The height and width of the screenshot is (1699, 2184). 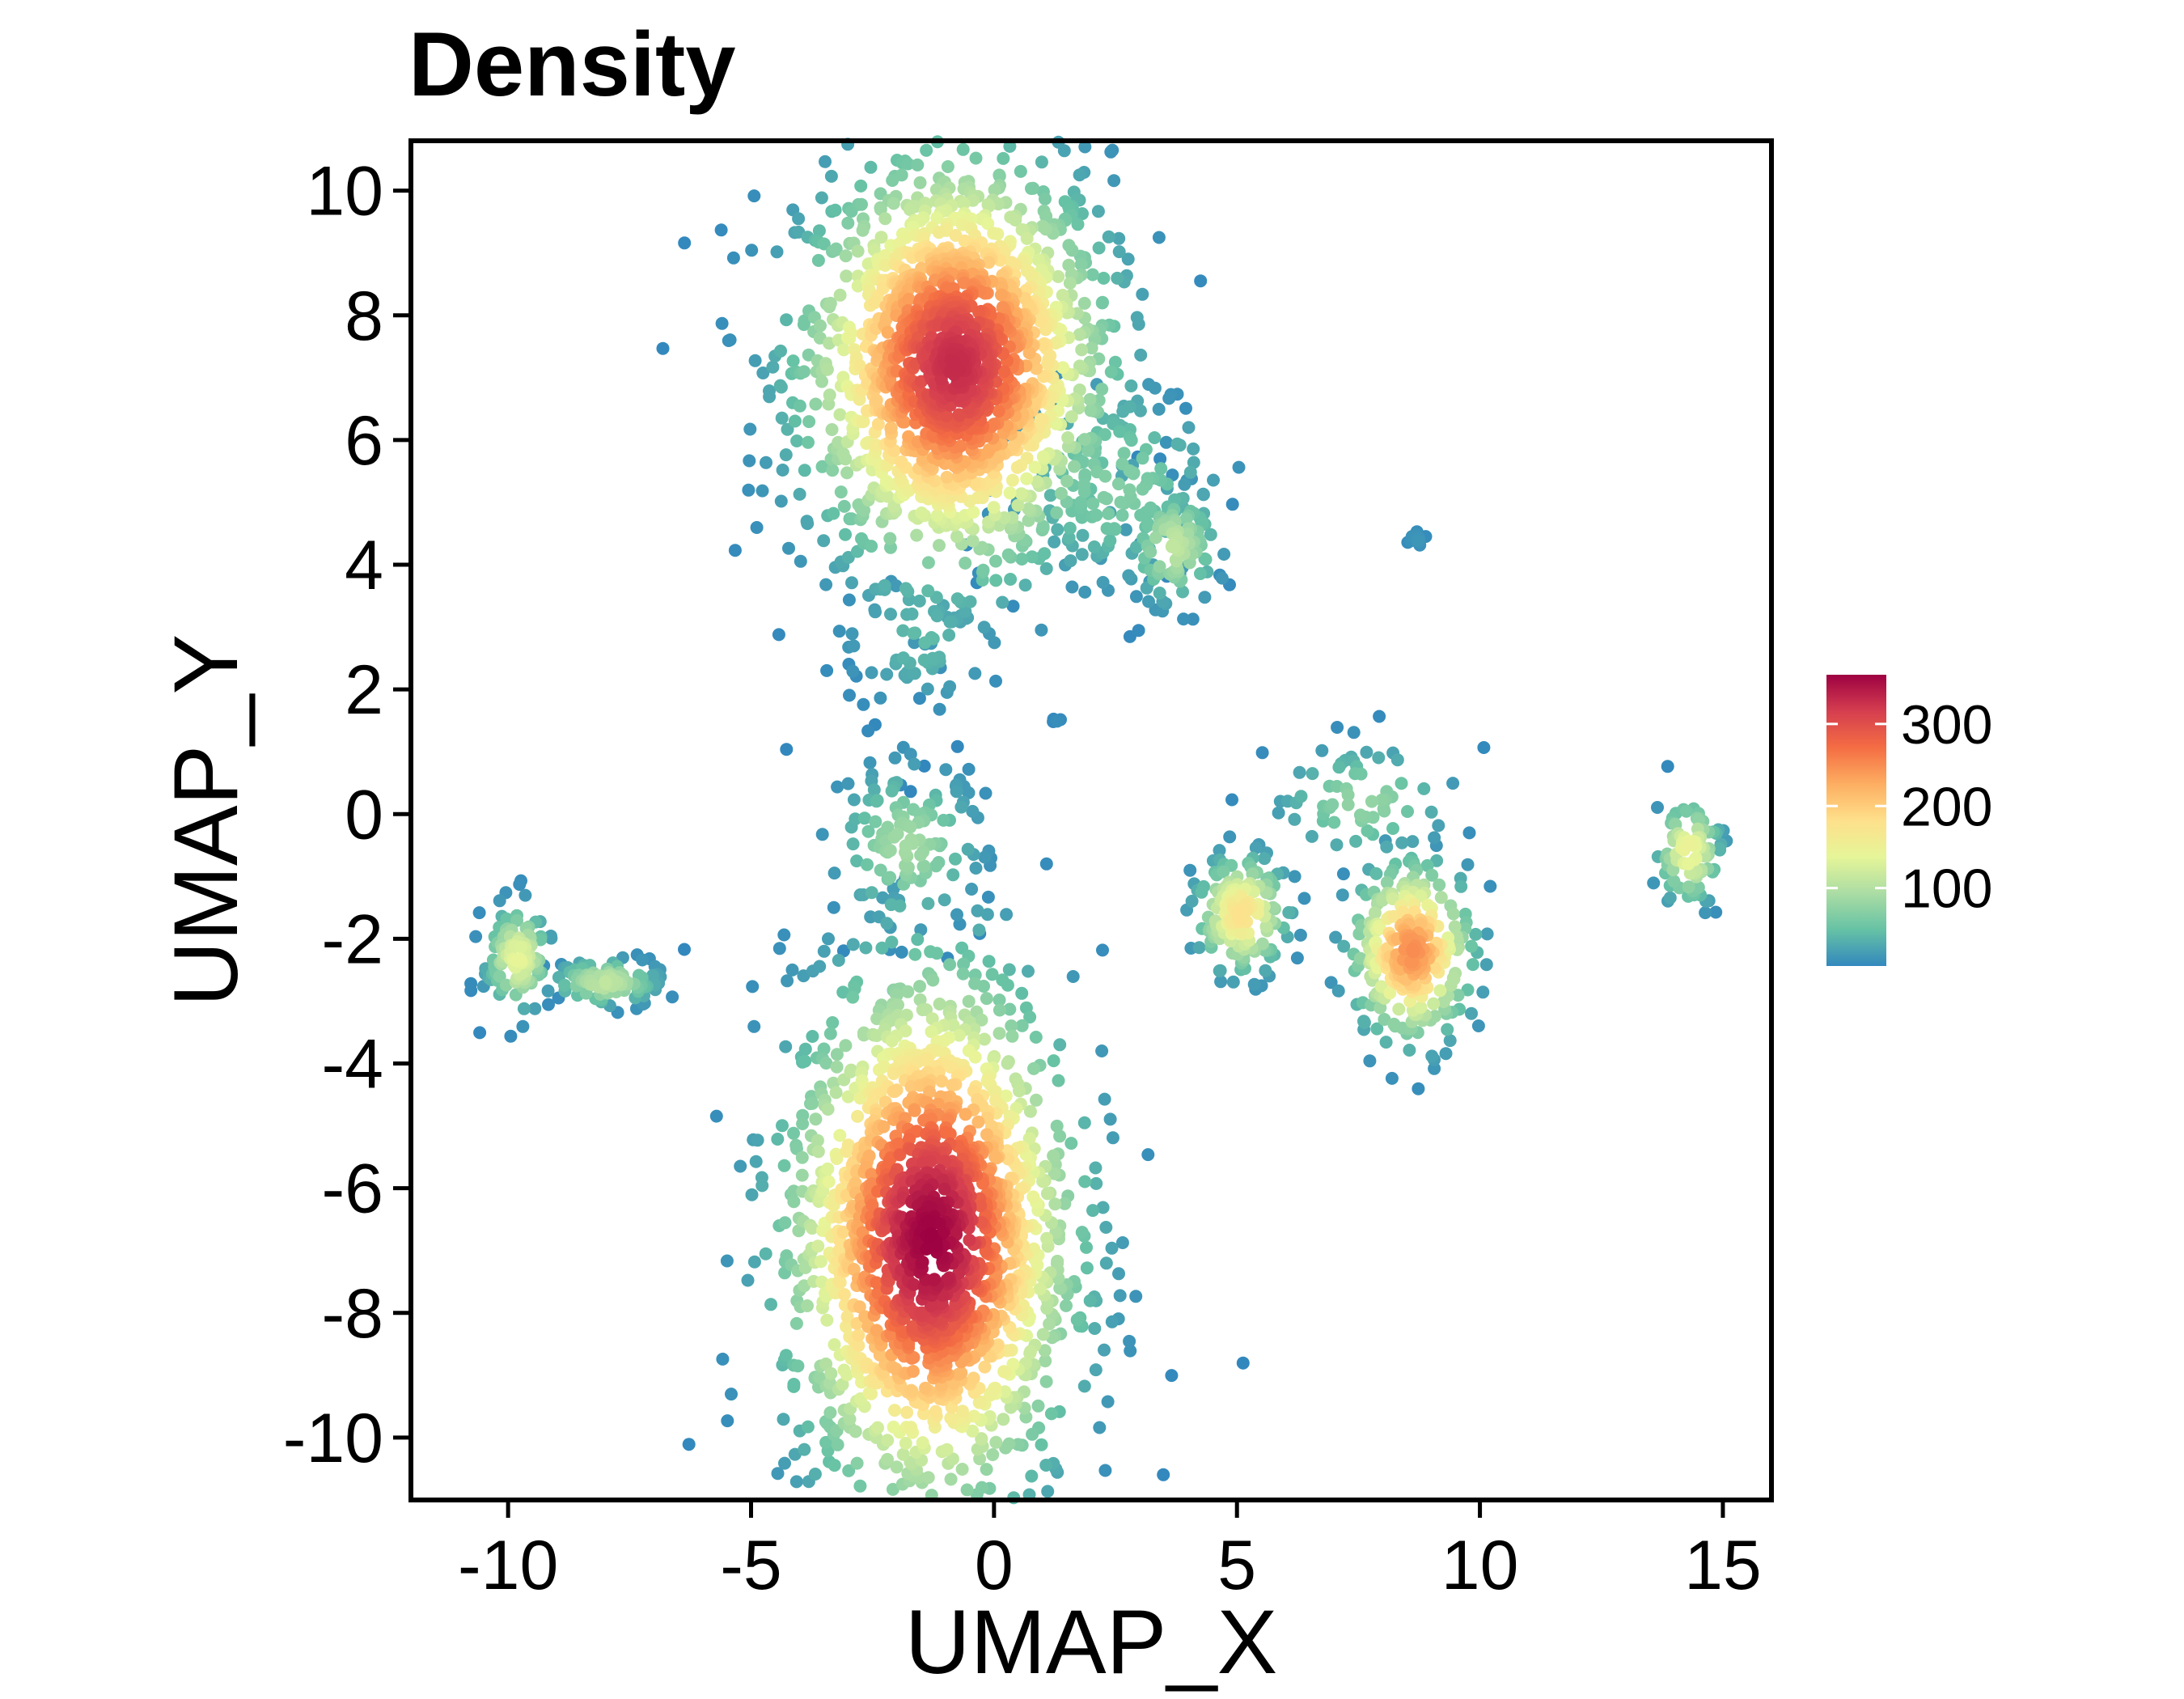 What do you see at coordinates (364, 815) in the screenshot?
I see `y-tick-label: 0` at bounding box center [364, 815].